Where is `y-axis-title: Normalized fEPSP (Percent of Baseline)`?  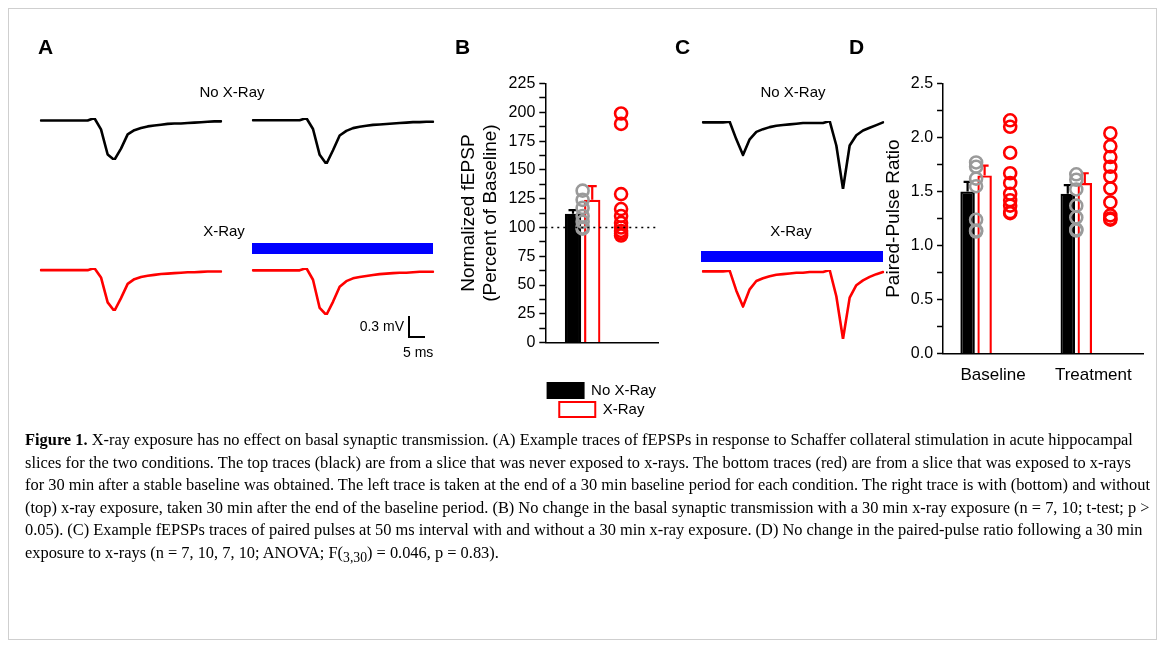
y-axis-title: Normalized fEPSP (Percent of Baseline) is located at coordinates (478, 213).